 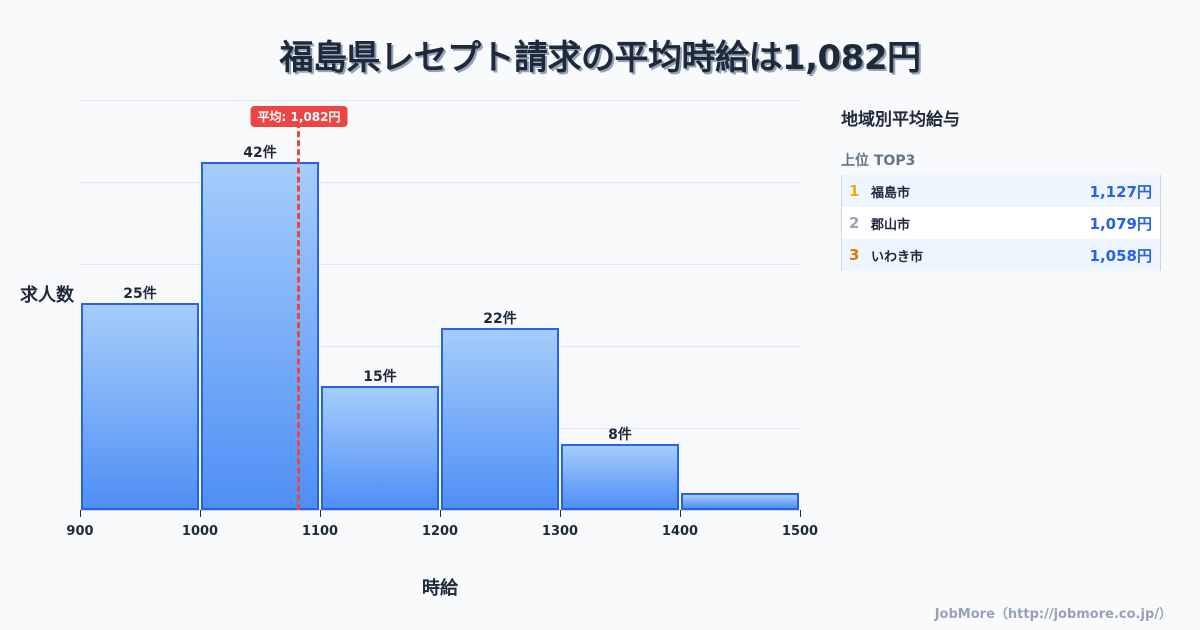 I want to click on ranking-row: 2 郡山市 1,079円, so click(x=1001, y=223).